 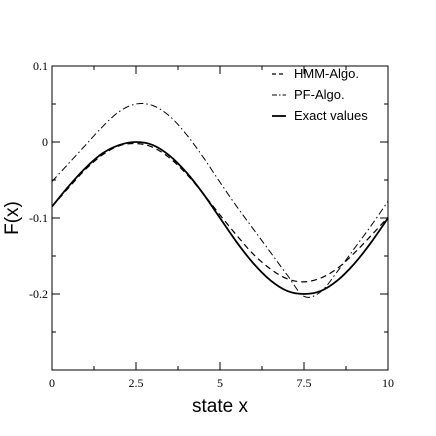 I want to click on y-tick-label: -0.2, so click(x=38, y=294).